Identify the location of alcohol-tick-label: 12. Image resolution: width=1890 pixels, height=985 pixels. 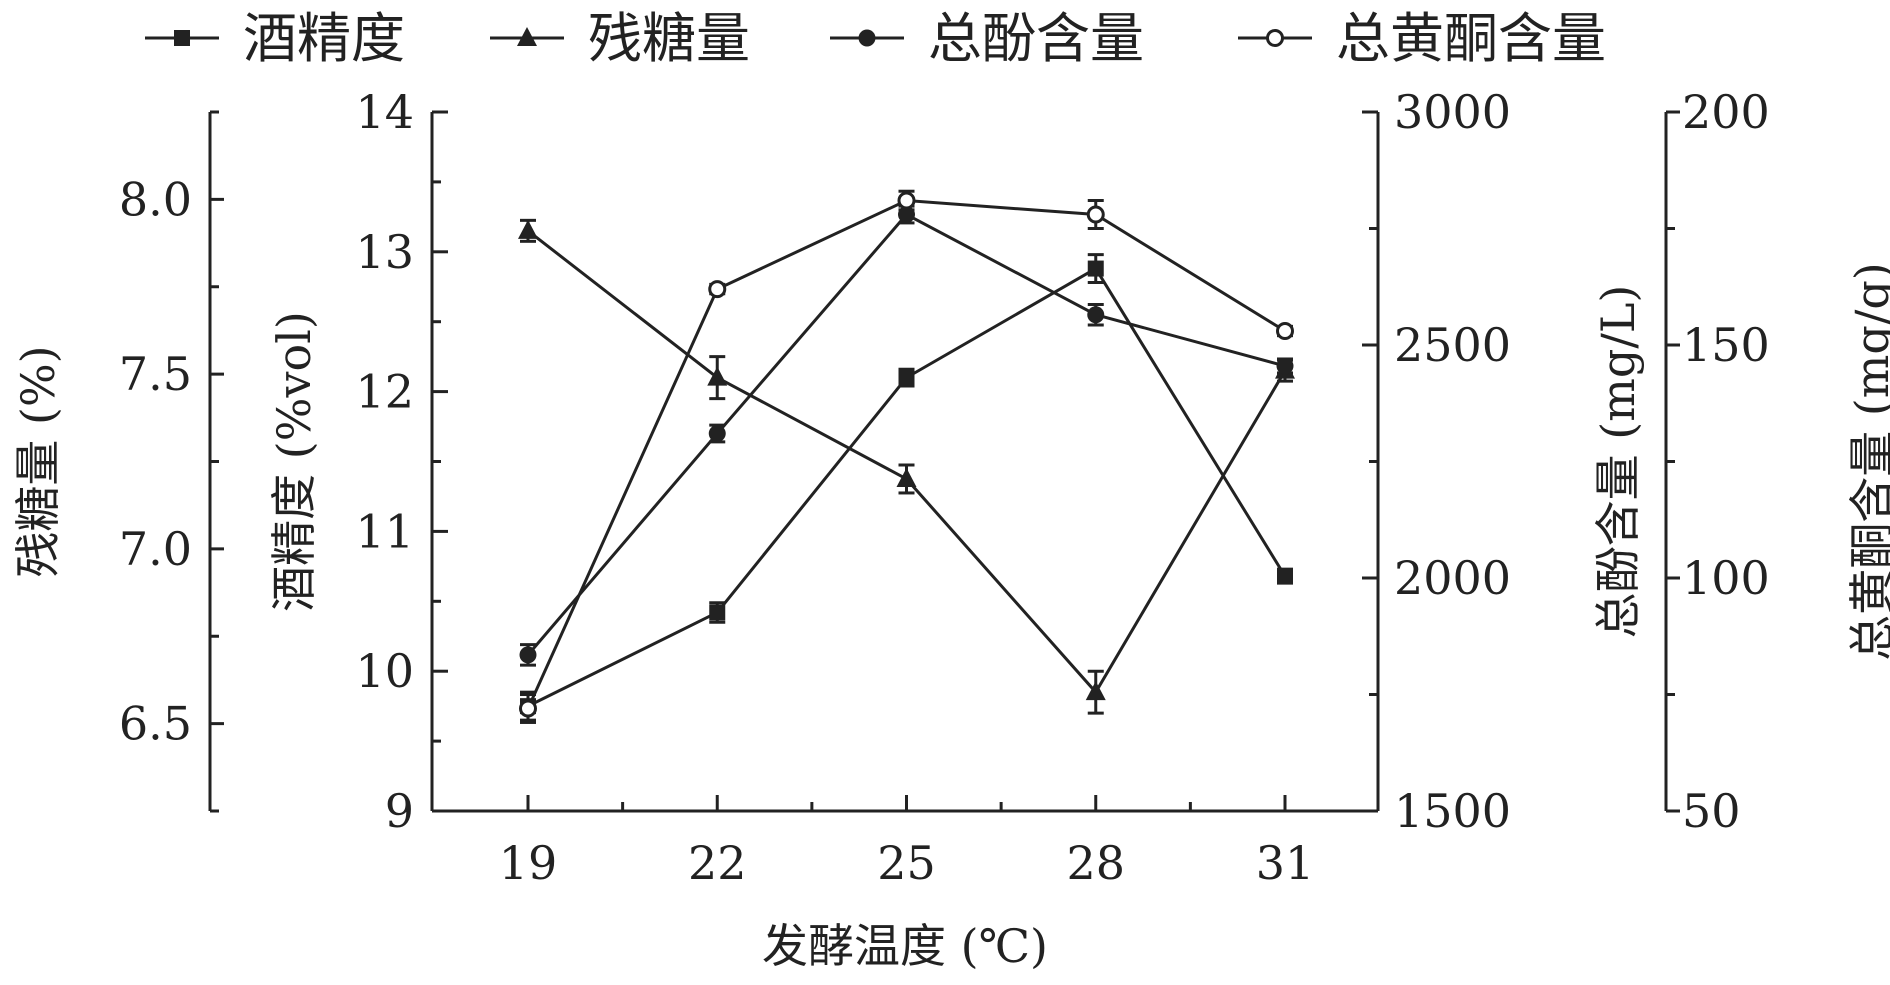
(384, 392).